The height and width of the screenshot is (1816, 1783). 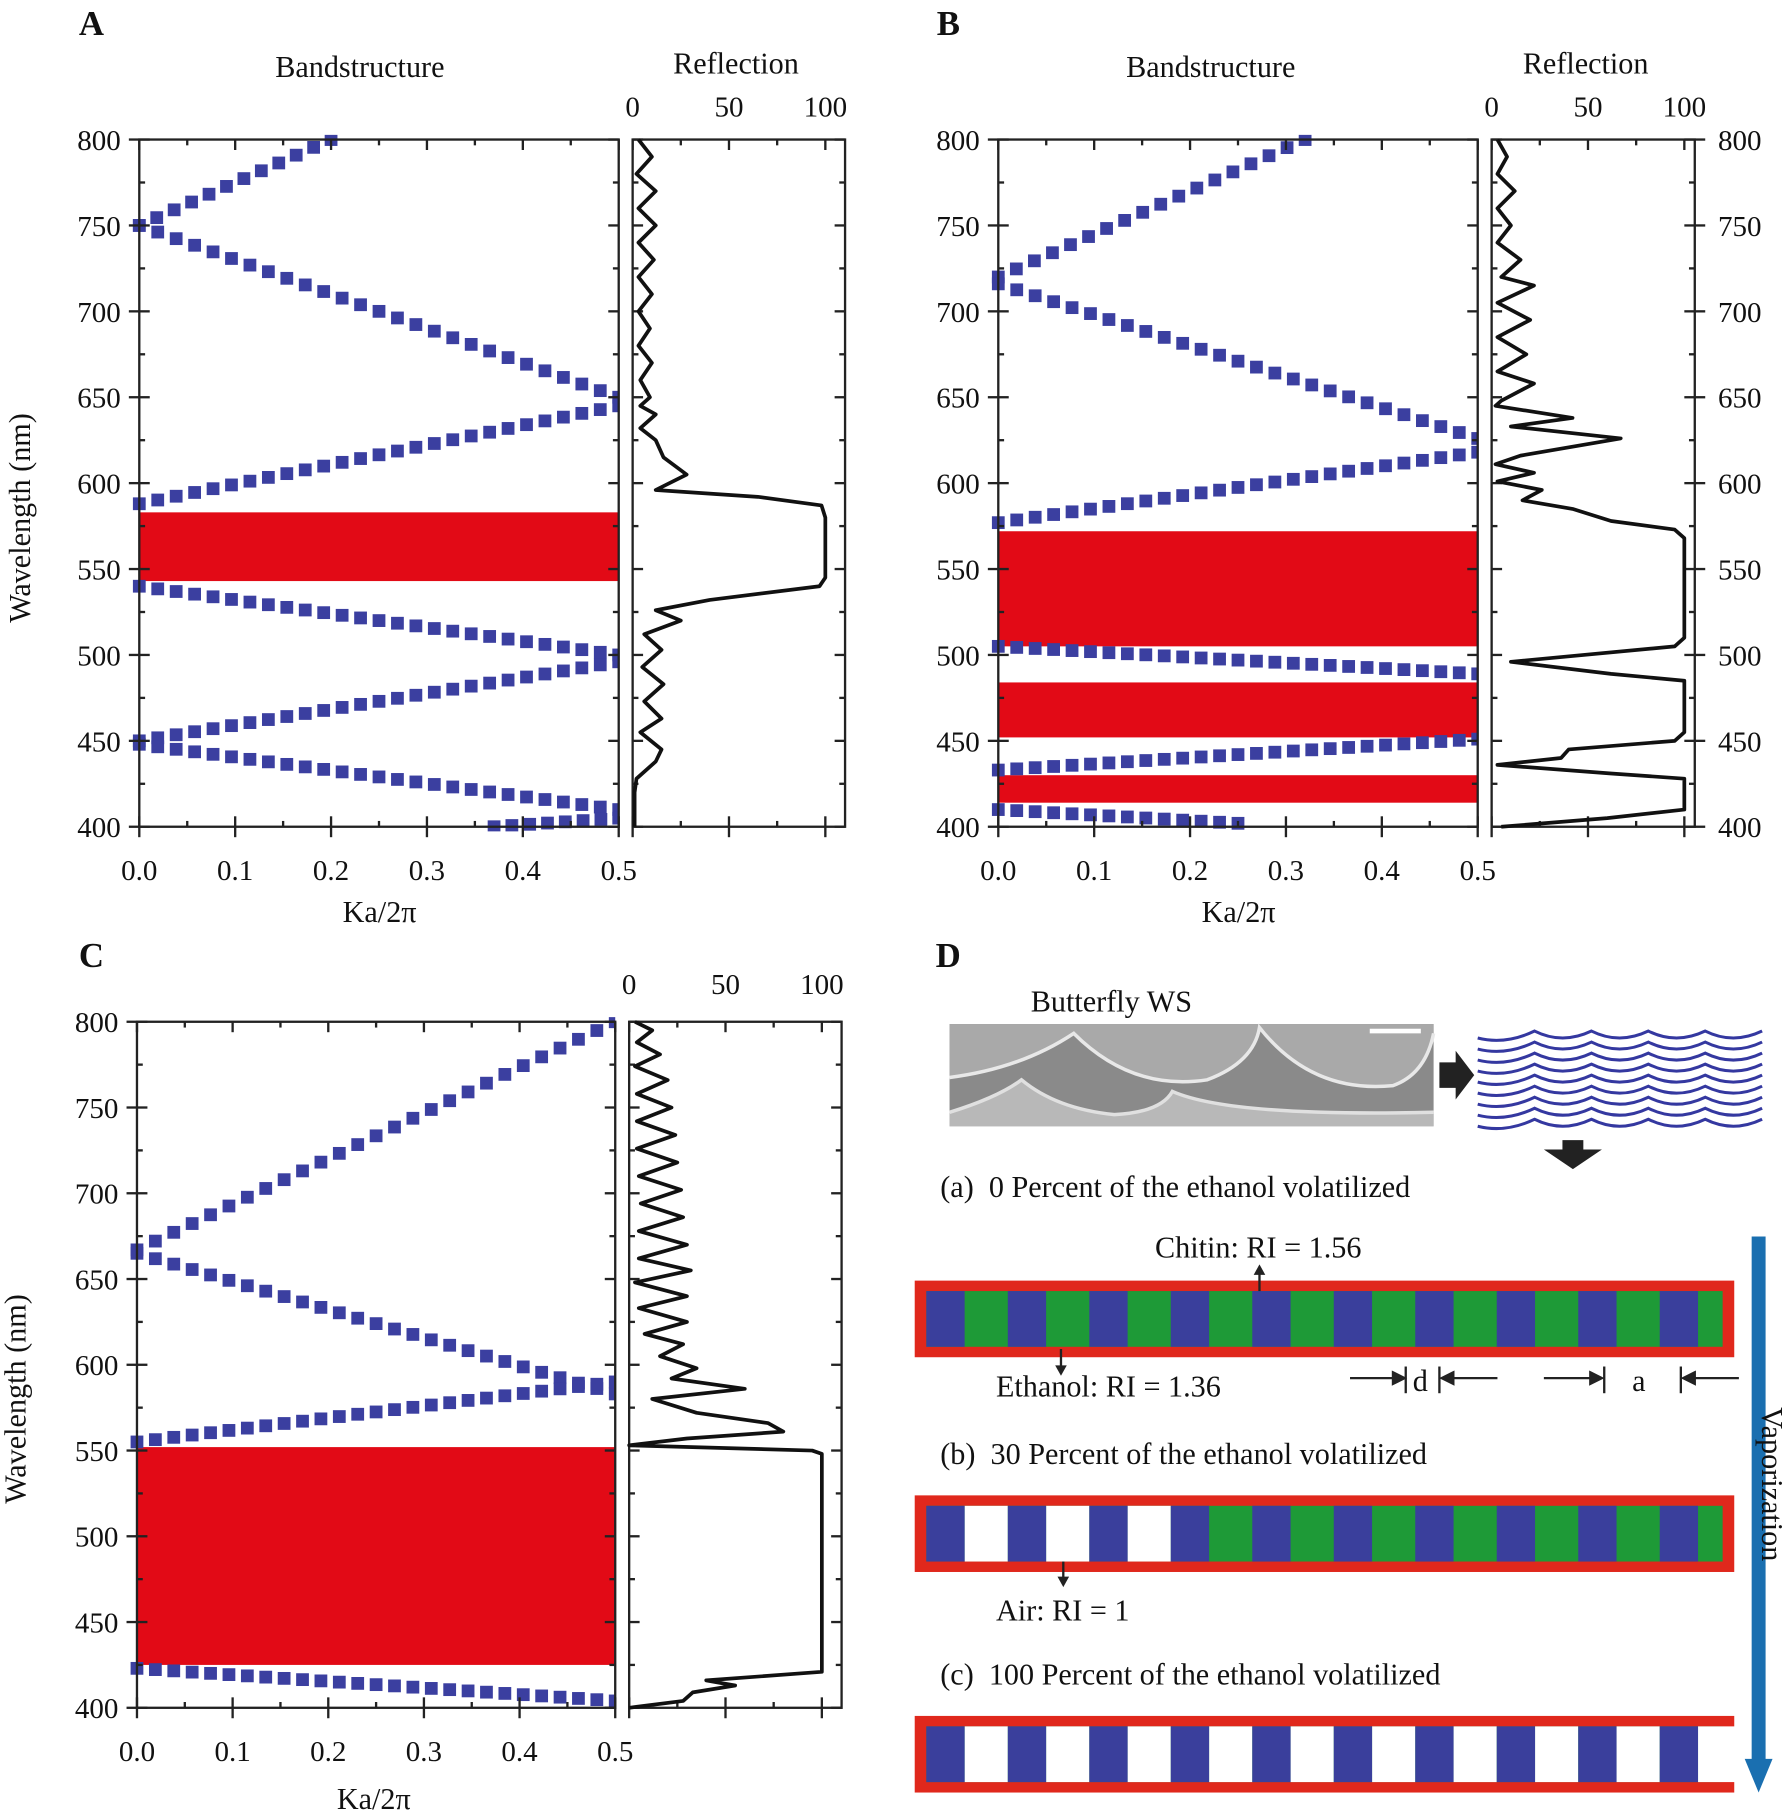 What do you see at coordinates (427, 871) in the screenshot?
I see `x-tick-label: 0.3` at bounding box center [427, 871].